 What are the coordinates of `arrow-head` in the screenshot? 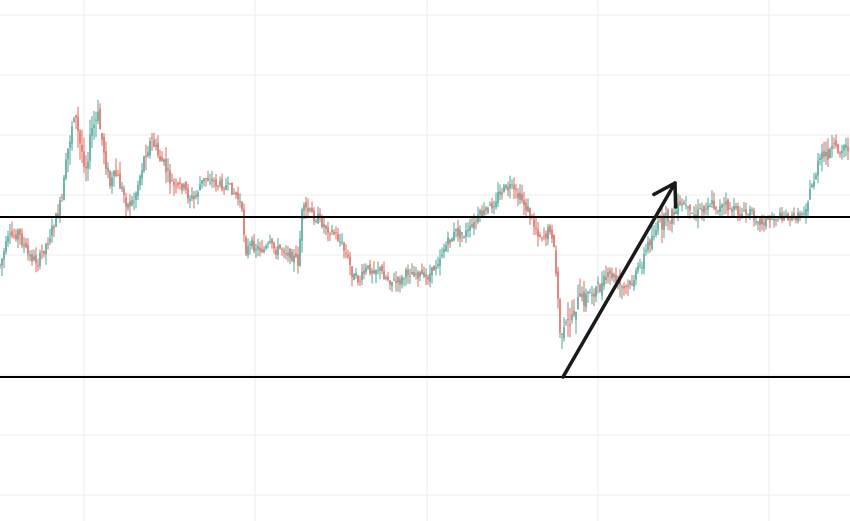 It's located at (665, 195).